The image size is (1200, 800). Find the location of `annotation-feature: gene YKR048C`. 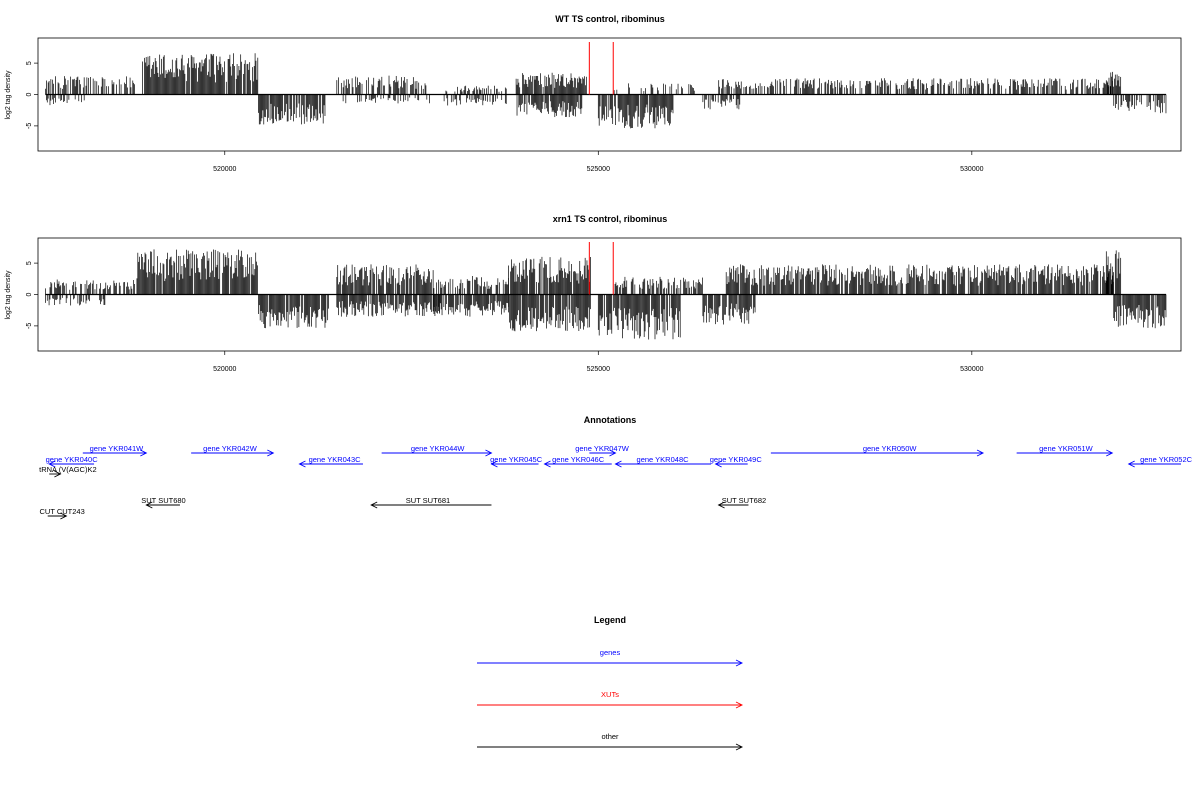

annotation-feature: gene YKR048C is located at coordinates (663, 461).